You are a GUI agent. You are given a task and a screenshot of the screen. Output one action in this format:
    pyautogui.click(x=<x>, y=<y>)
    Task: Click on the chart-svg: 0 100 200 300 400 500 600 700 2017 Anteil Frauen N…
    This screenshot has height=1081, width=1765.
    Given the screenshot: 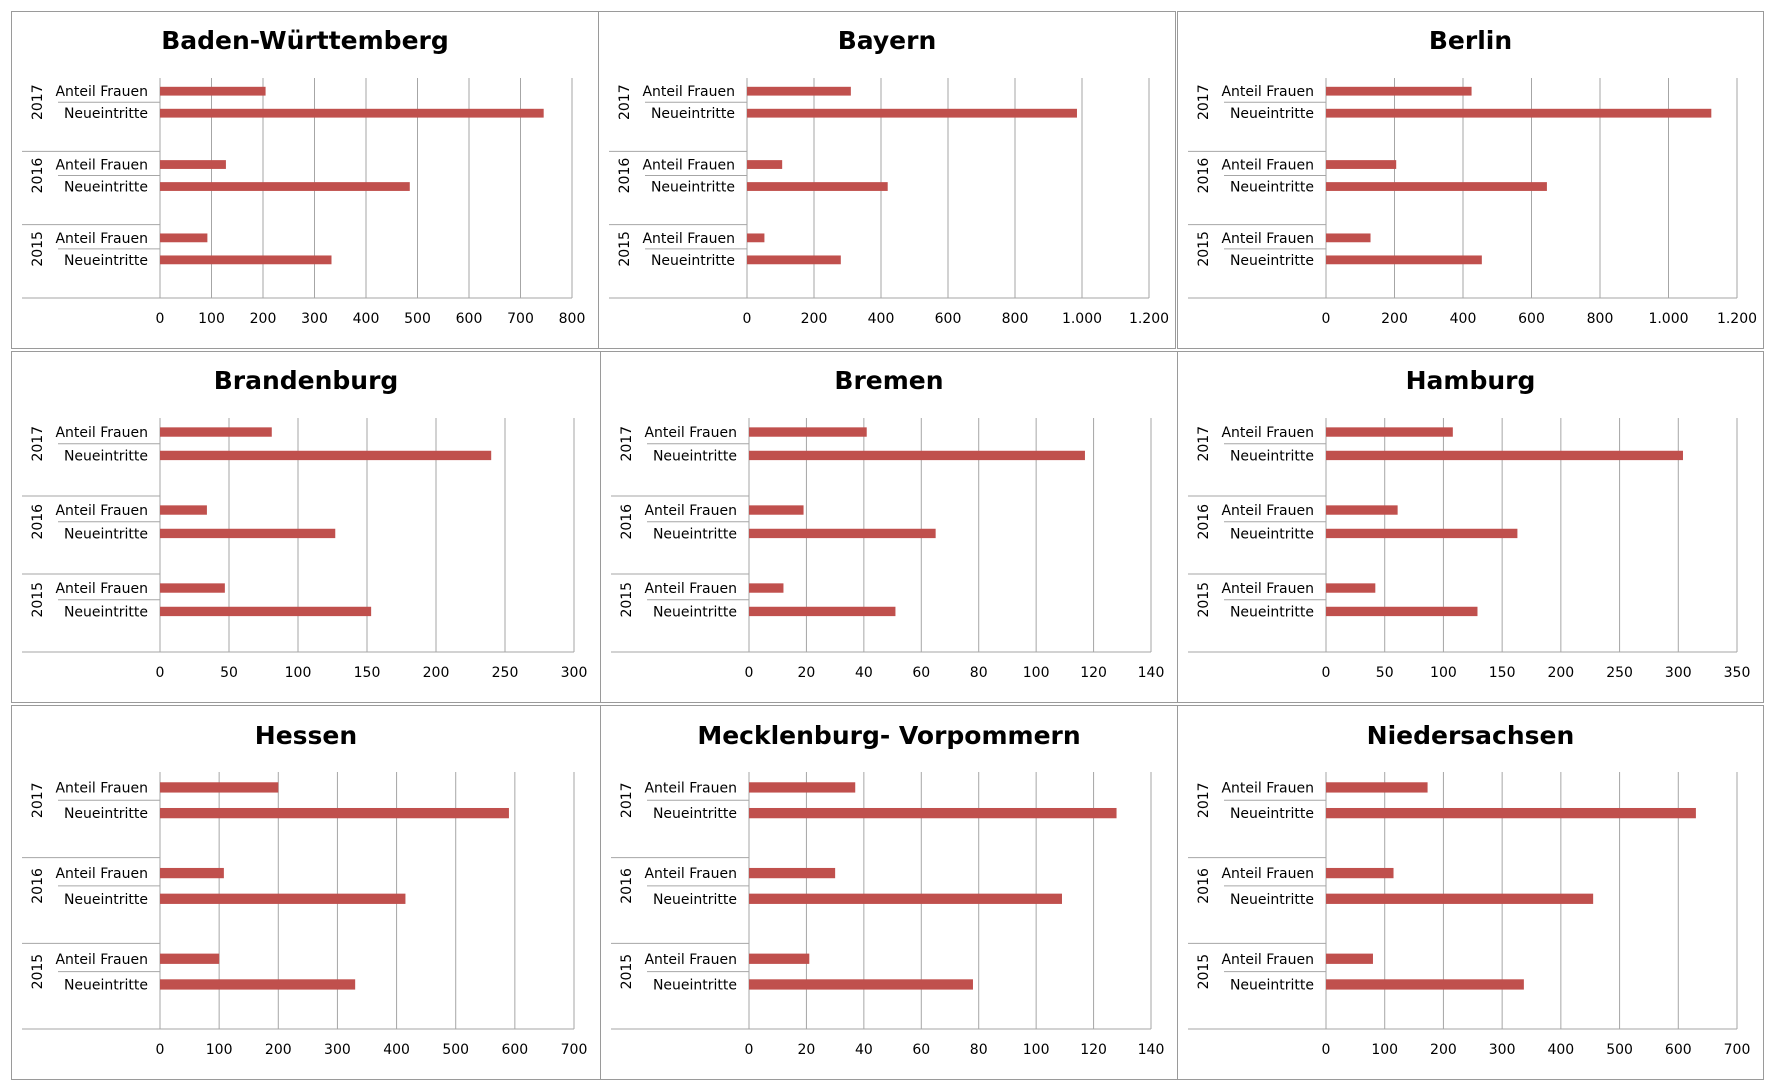 What is the action you would take?
    pyautogui.click(x=304, y=915)
    